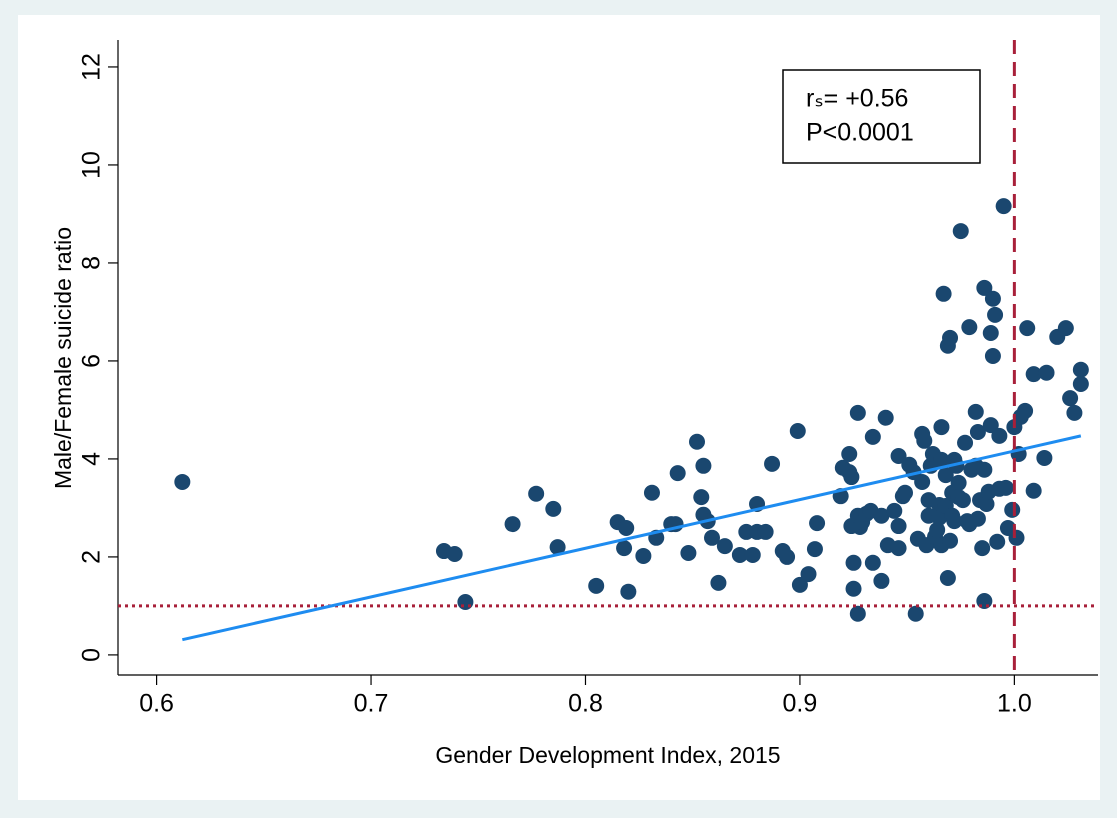 Image resolution: width=1117 pixels, height=818 pixels. I want to click on y-tick-label: 0, so click(92, 655).